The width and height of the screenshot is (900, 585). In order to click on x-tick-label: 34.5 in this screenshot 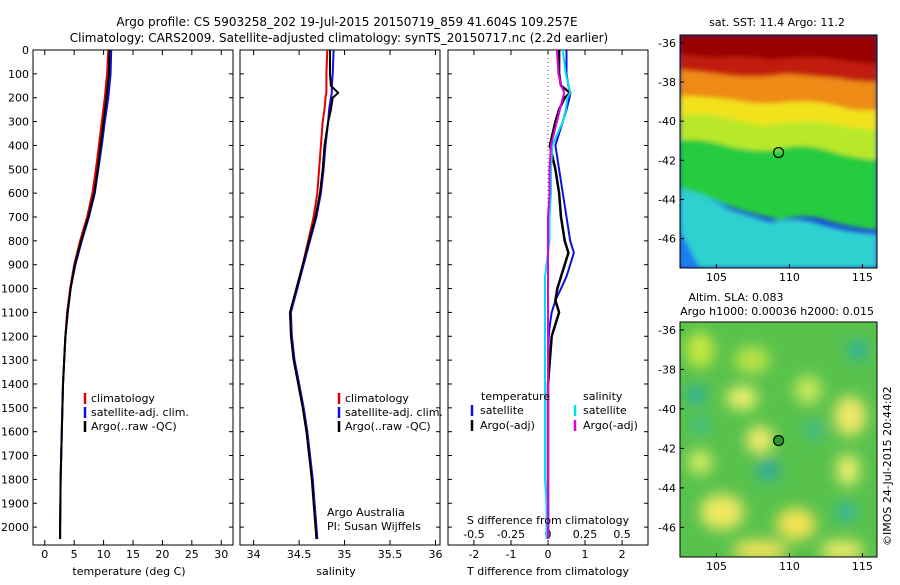, I will do `click(299, 554)`.